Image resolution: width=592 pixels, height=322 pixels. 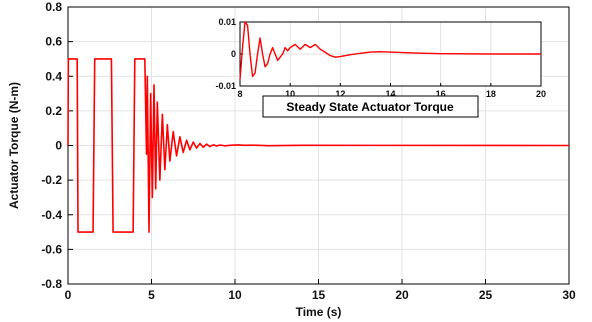 I want to click on y-tick-label: 0.8, so click(x=53, y=7).